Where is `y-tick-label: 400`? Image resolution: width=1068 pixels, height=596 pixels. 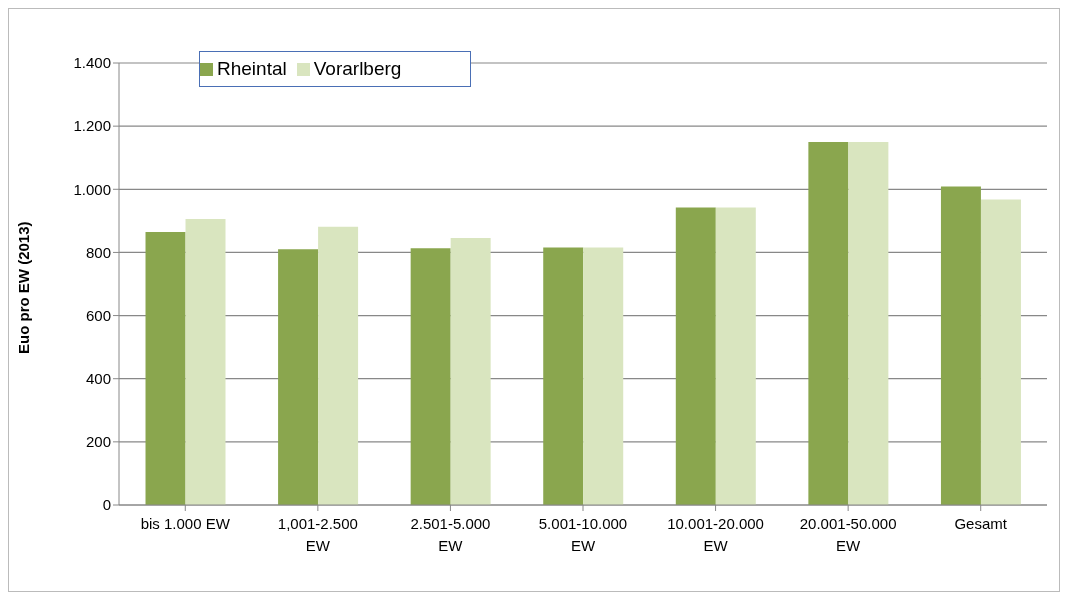
y-tick-label: 400 is located at coordinates (98, 379).